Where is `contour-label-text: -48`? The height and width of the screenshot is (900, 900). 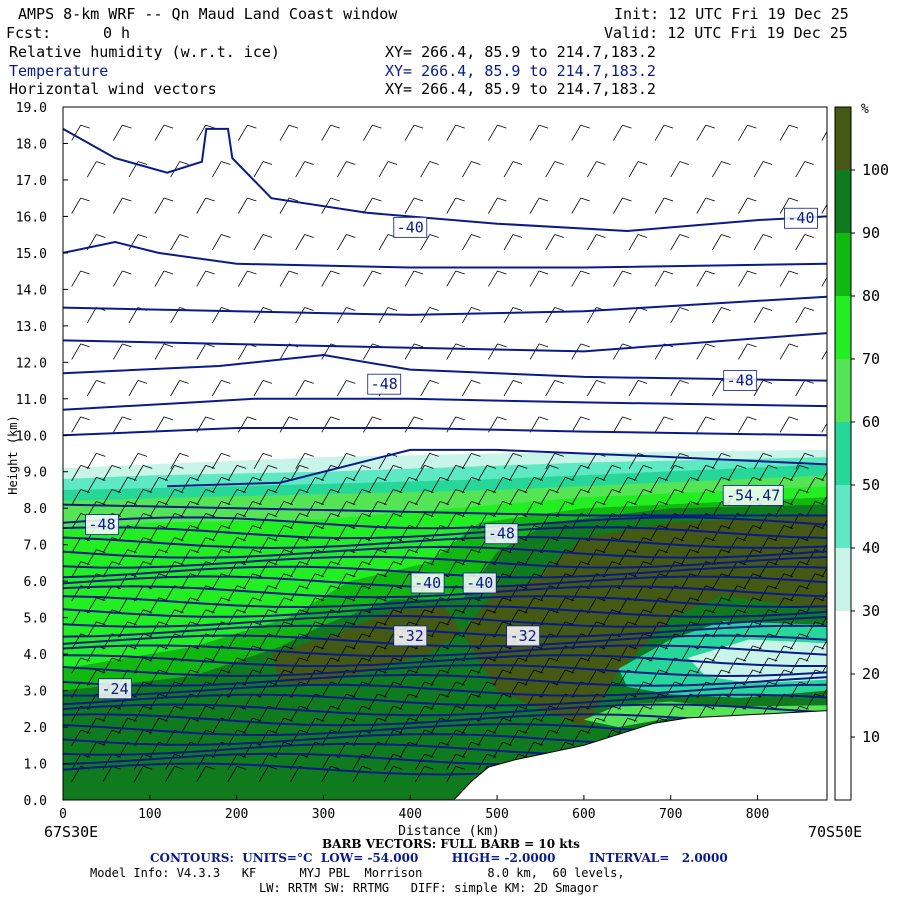
contour-label-text: -48 is located at coordinates (740, 381).